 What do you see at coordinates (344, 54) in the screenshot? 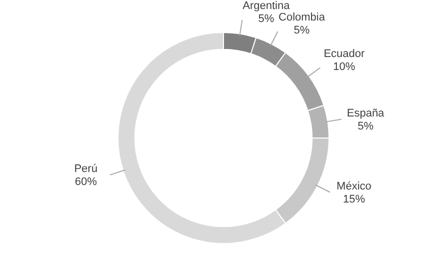
I see `slice-label: Ecuador` at bounding box center [344, 54].